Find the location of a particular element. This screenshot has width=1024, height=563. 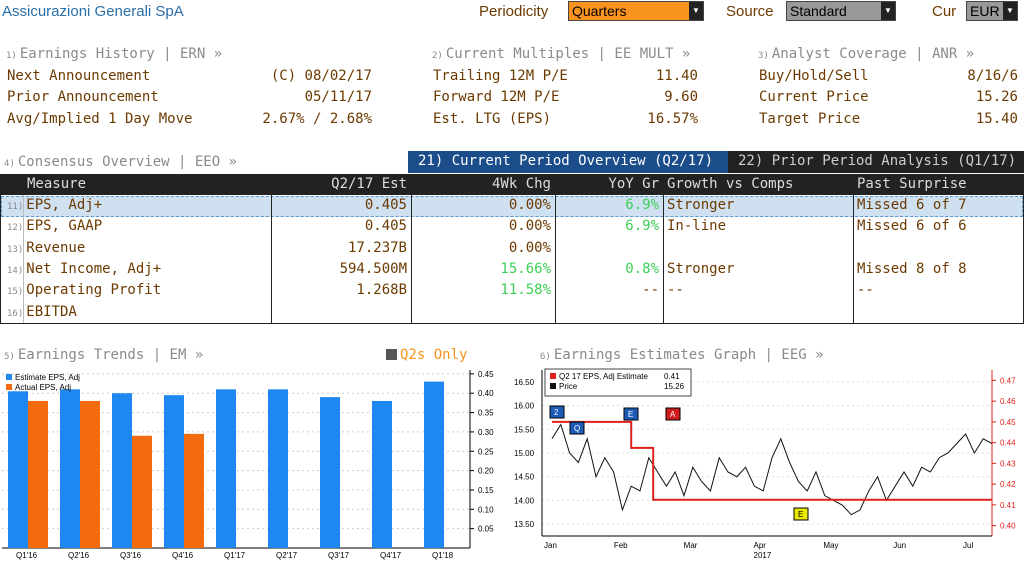

y-tick-label: 0.15 is located at coordinates (486, 490).